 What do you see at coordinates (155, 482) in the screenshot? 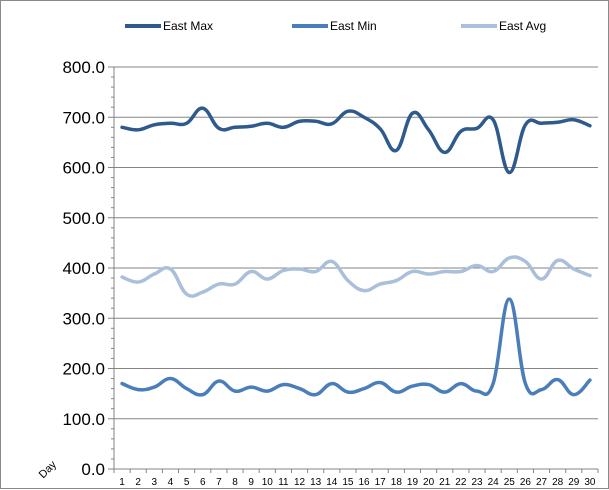
I see `x-tick-label: 3` at bounding box center [155, 482].